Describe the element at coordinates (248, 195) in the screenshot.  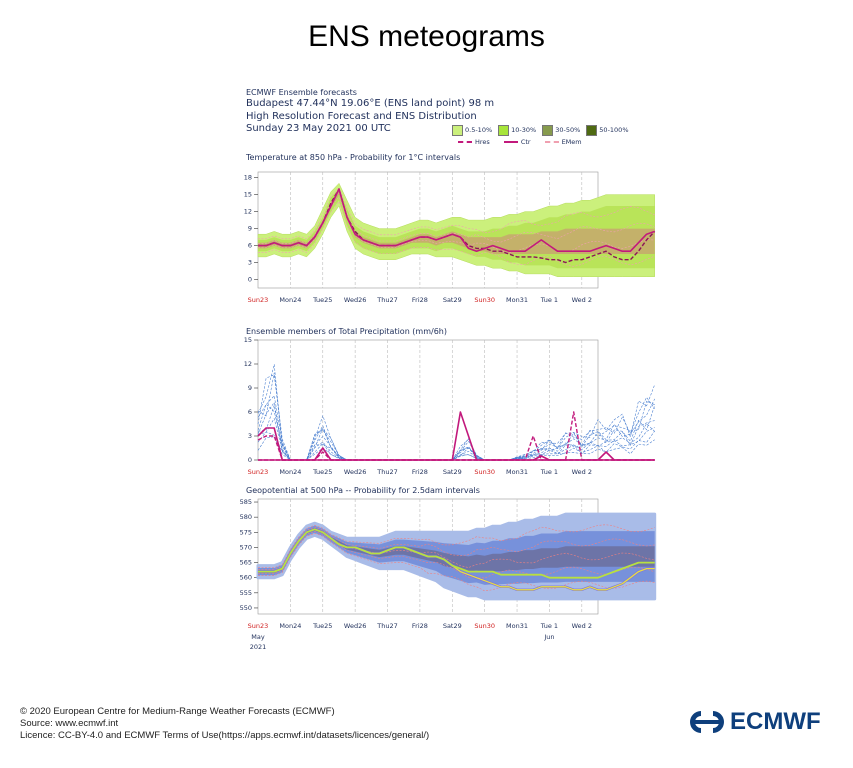
I see `y-tick-label: 15` at that location.